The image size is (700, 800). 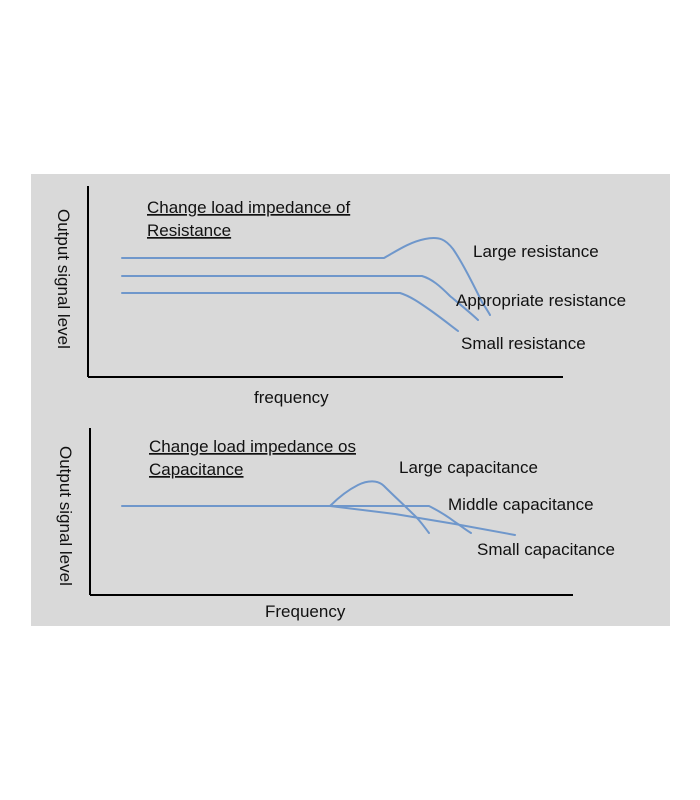 I want to click on appropriate-resistance-curve, so click(x=300, y=298).